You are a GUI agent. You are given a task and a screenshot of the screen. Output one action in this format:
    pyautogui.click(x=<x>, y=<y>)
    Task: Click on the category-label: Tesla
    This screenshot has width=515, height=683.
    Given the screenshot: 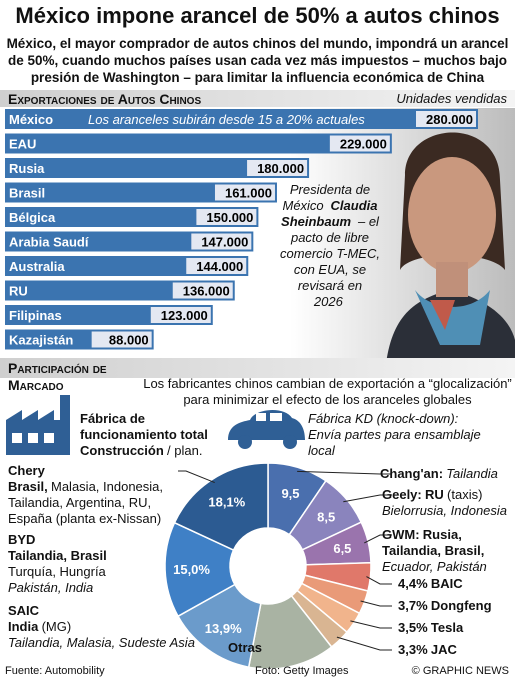 What is the action you would take?
    pyautogui.click(x=447, y=627)
    